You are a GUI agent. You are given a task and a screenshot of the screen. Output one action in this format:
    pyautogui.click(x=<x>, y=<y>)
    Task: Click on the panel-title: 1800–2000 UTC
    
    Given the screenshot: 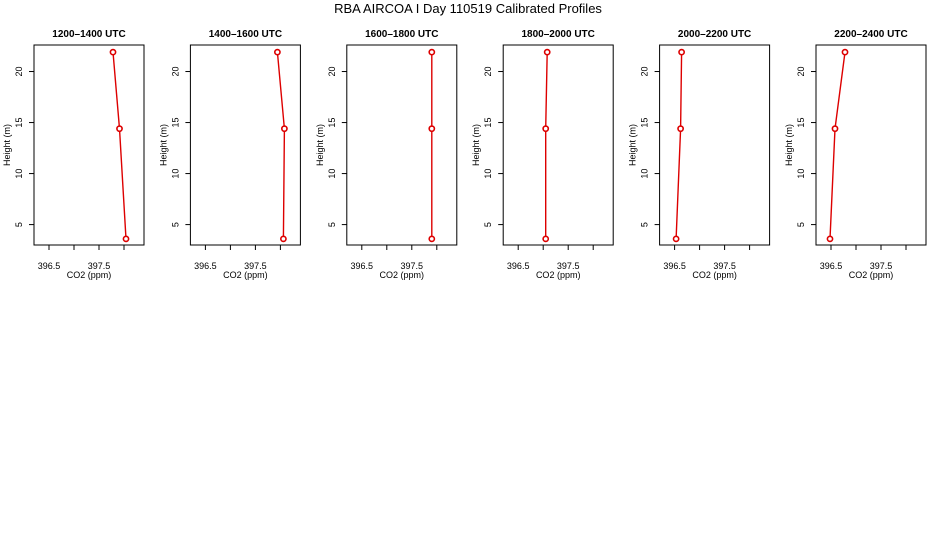 What is the action you would take?
    pyautogui.click(x=558, y=34)
    